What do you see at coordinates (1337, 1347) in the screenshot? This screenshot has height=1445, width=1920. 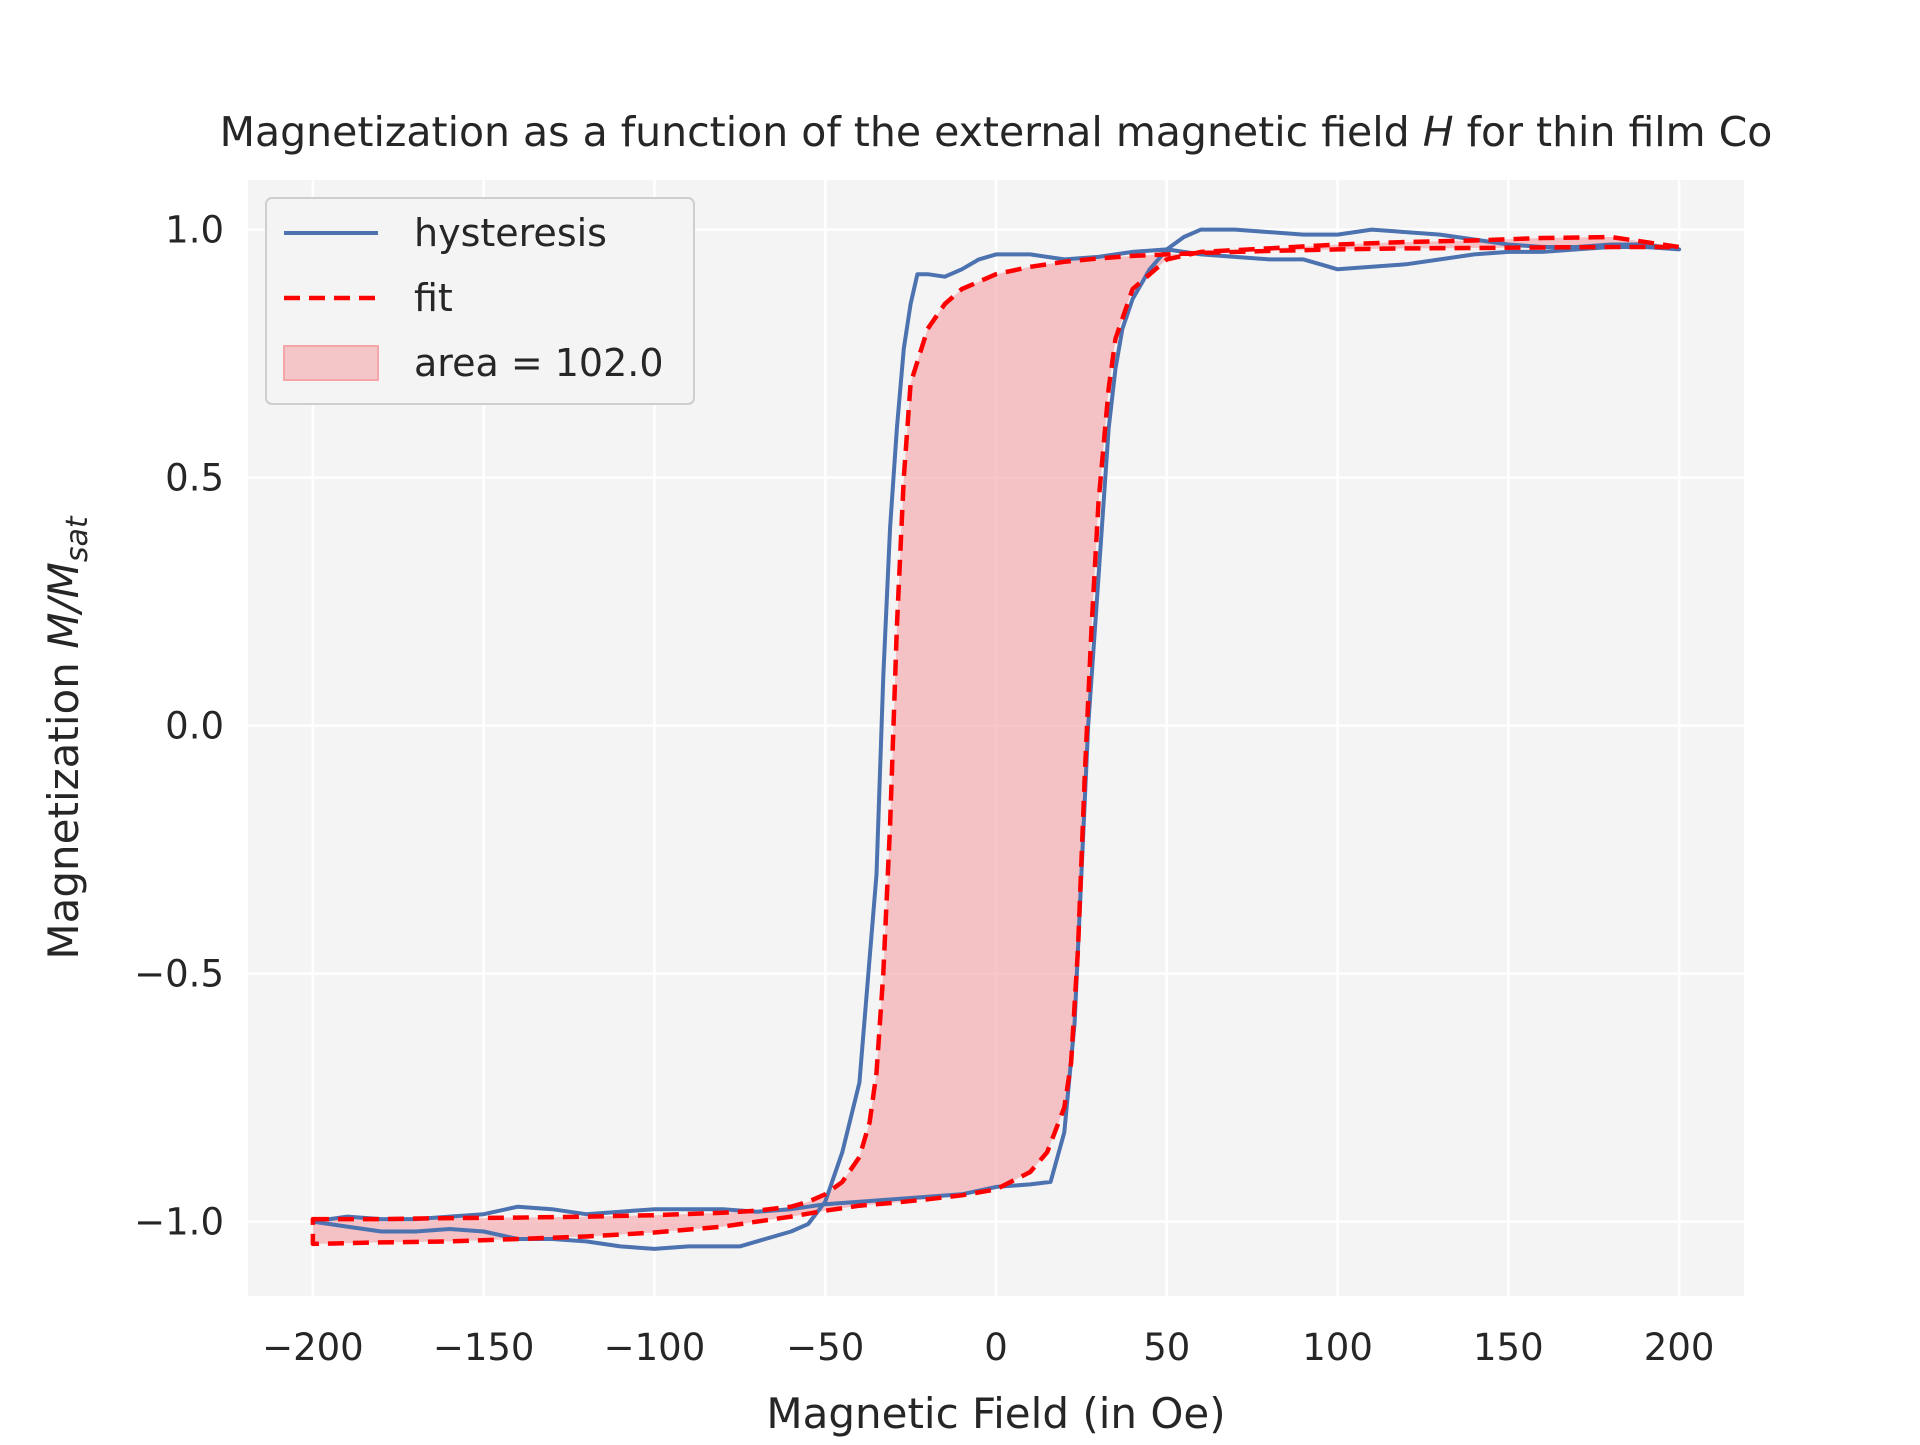 I see `x-tick-label: 100` at bounding box center [1337, 1347].